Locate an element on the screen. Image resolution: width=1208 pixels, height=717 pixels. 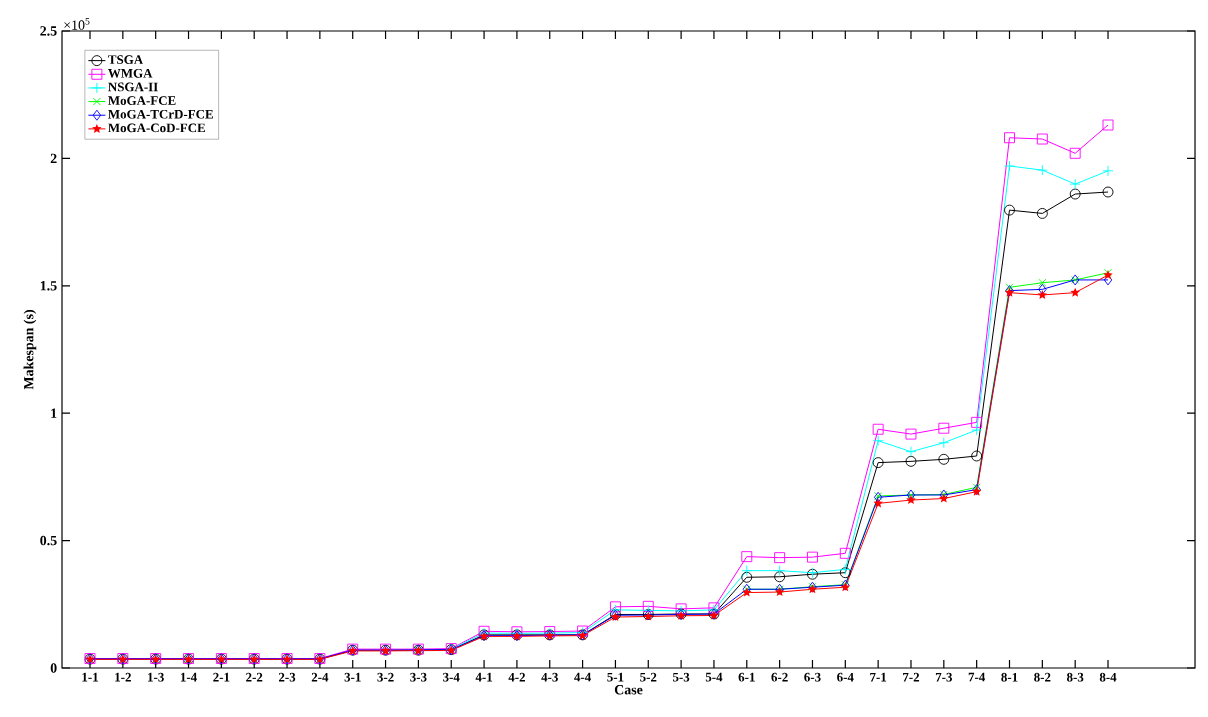
x-tick-label: 5-4 is located at coordinates (714, 677).